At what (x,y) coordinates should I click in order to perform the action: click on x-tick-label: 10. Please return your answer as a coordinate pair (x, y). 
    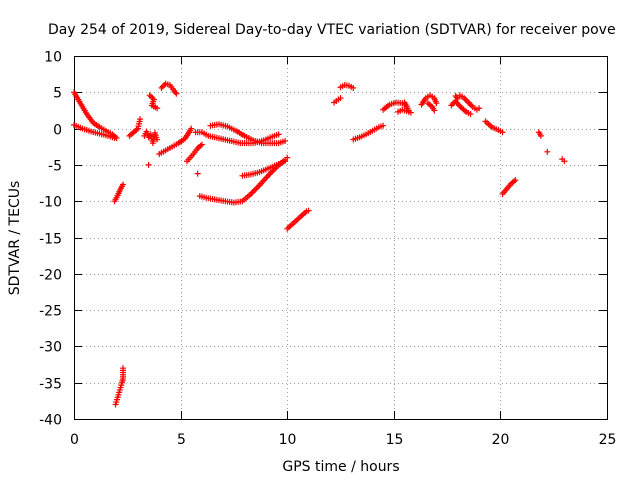
    Looking at the image, I should click on (288, 440).